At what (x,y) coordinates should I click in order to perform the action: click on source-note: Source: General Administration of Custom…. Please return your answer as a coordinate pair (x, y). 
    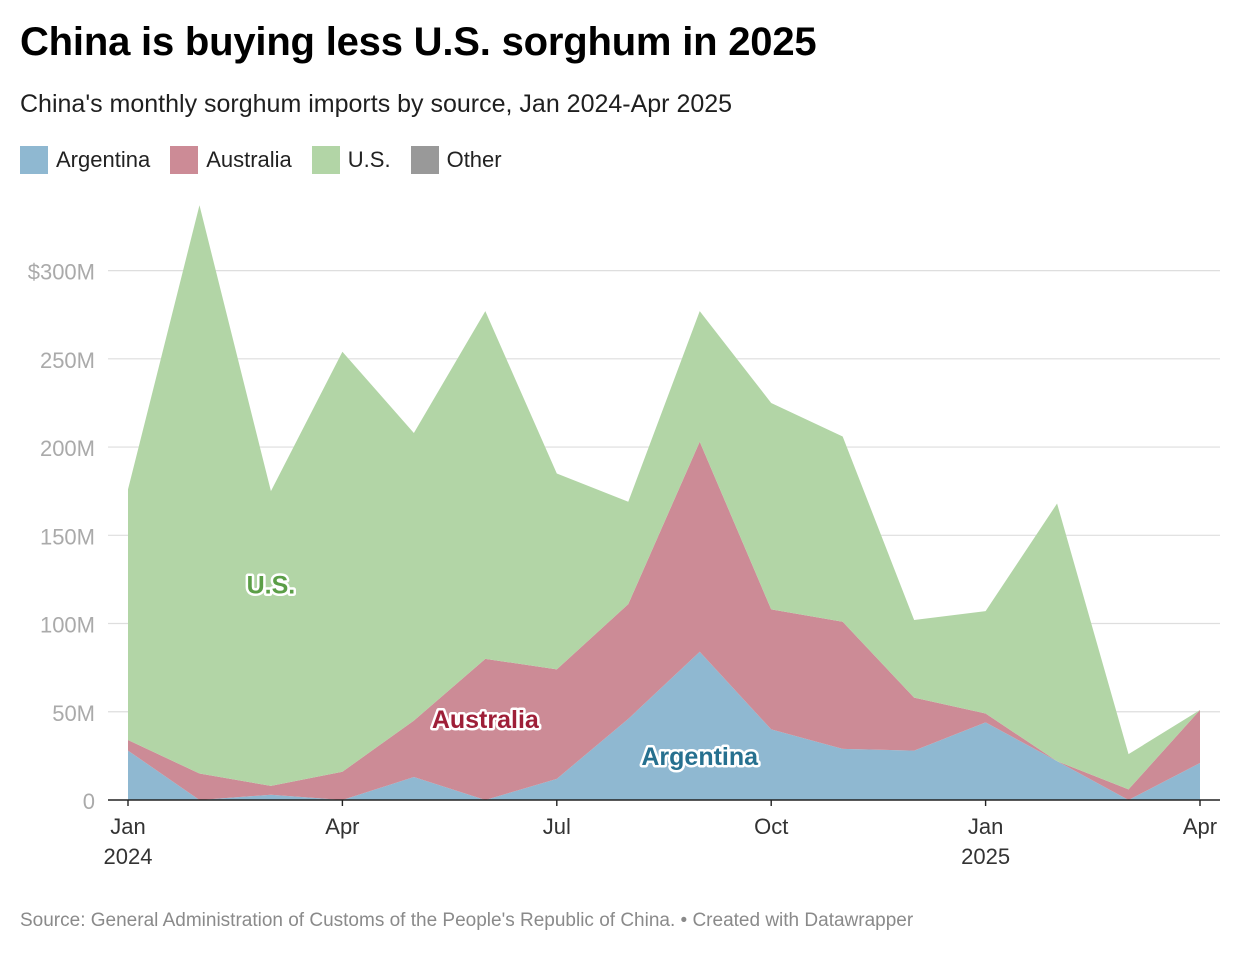
    Looking at the image, I should click on (467, 920).